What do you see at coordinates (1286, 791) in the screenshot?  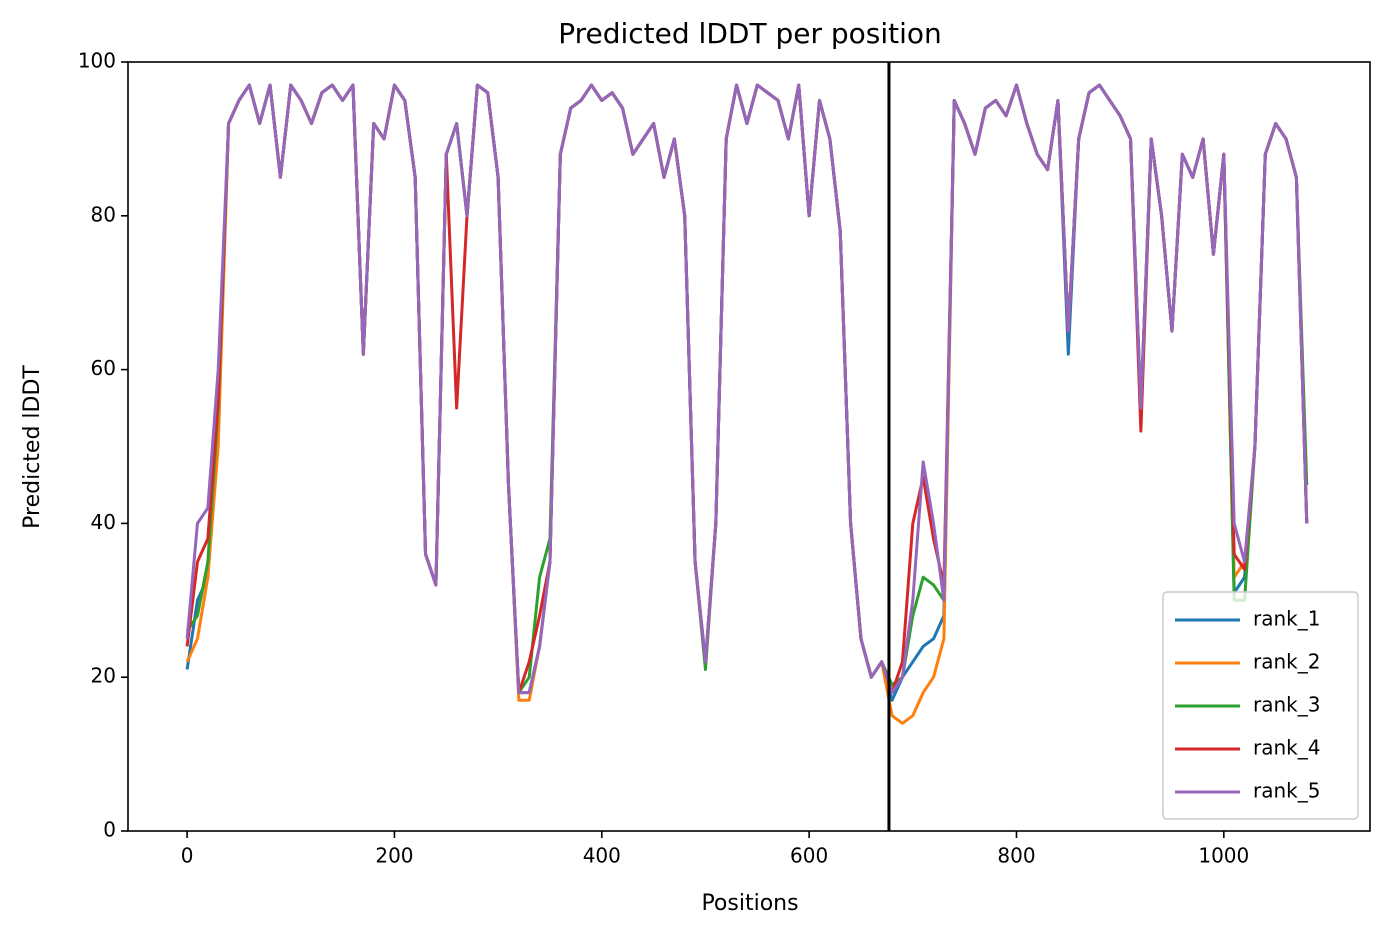 I see `legend-label: rank_5` at bounding box center [1286, 791].